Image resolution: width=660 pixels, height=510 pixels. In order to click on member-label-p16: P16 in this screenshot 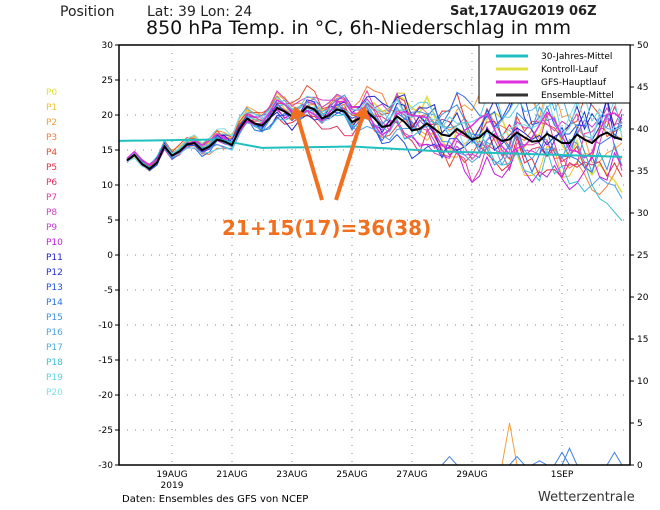, I will do `click(54, 333)`.